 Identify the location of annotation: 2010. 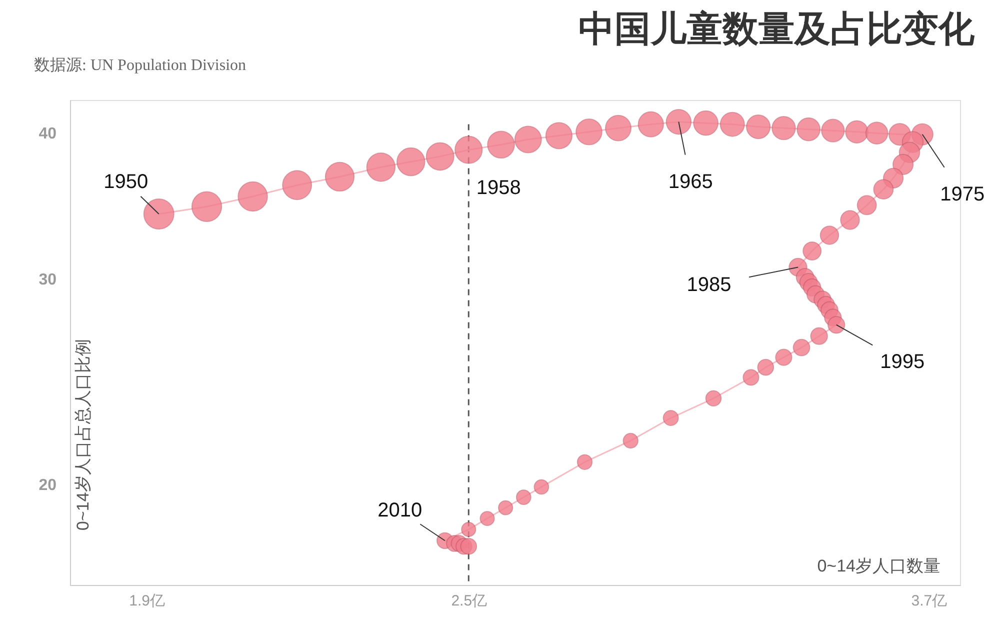
(400, 511).